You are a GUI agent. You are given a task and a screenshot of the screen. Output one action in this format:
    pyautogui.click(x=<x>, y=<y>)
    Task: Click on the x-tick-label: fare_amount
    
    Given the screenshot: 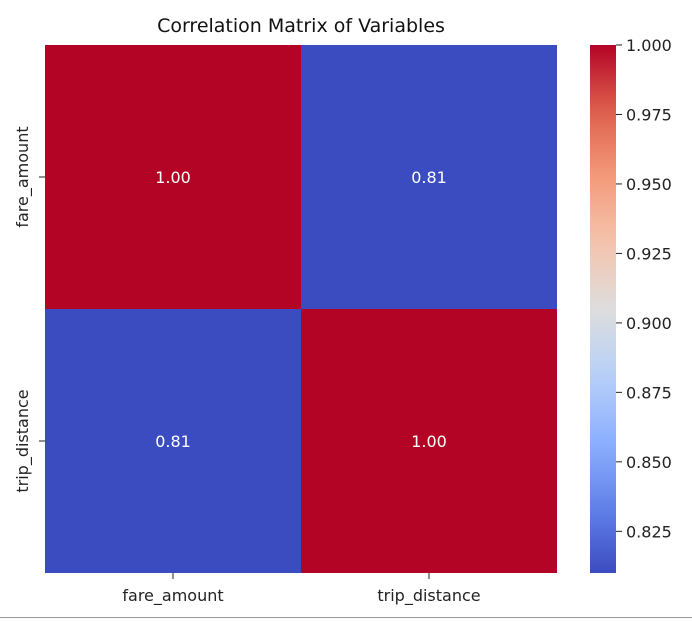 What is the action you would take?
    pyautogui.click(x=172, y=596)
    